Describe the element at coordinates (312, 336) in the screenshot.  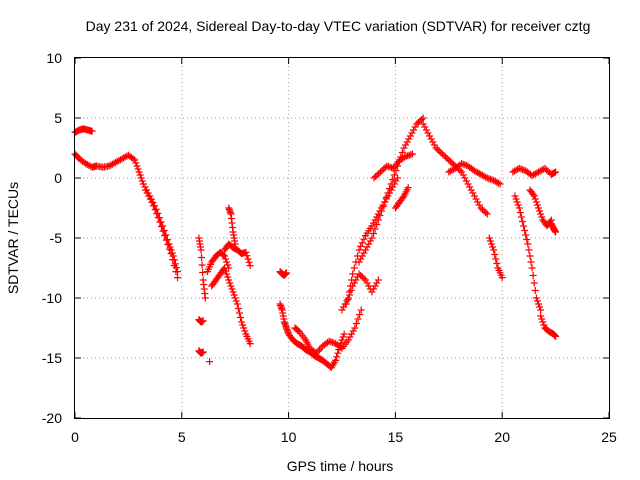
I see `series-arc-m` at that location.